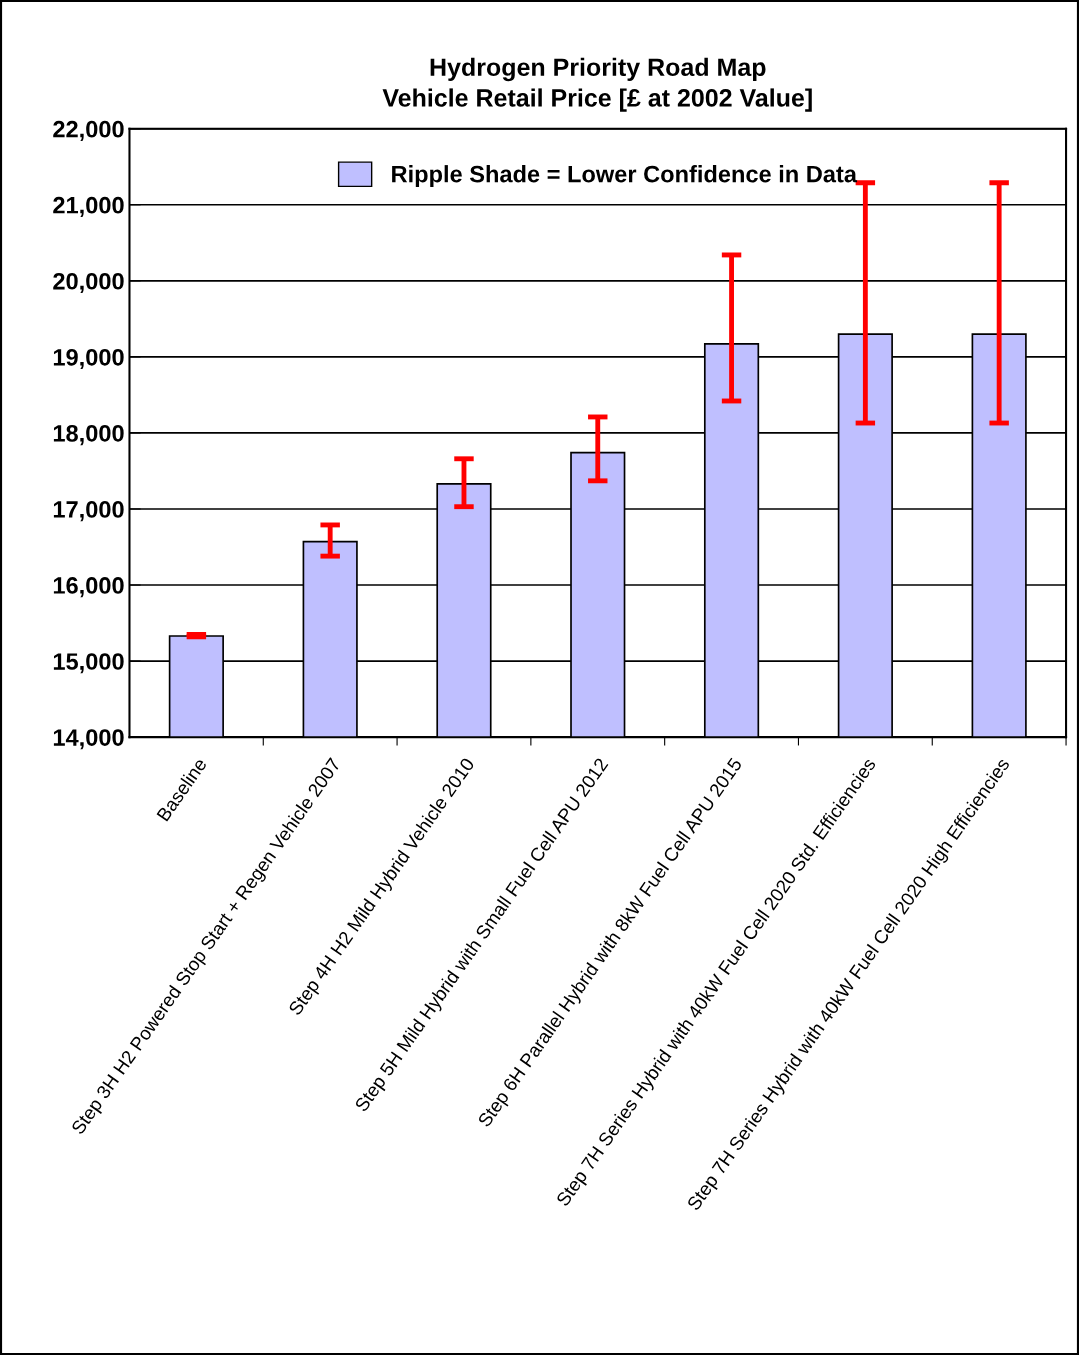  I want to click on y-tick-label: 16,000, so click(88, 587).